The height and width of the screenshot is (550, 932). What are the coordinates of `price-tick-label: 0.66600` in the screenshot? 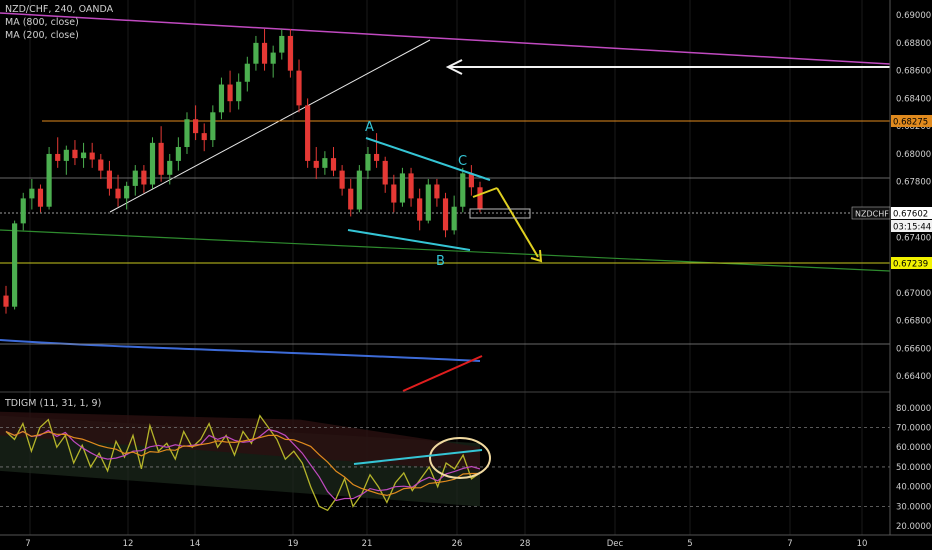 It's located at (913, 349).